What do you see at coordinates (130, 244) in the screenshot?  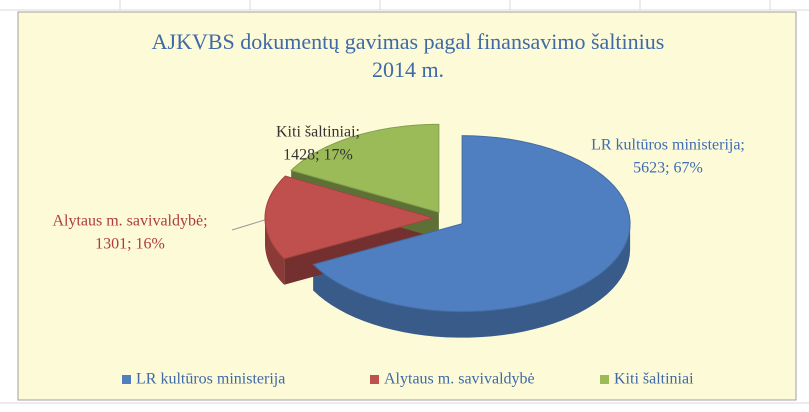 I see `data-label: 1301; 16%` at bounding box center [130, 244].